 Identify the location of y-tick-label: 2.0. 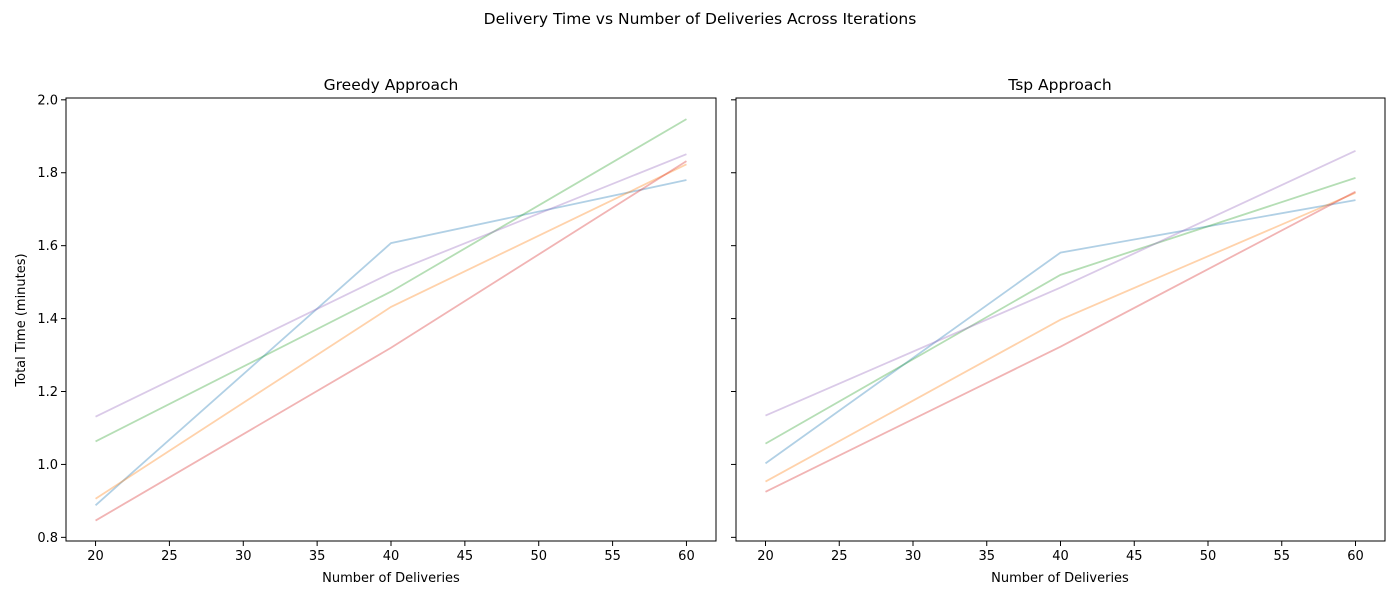
(47, 100).